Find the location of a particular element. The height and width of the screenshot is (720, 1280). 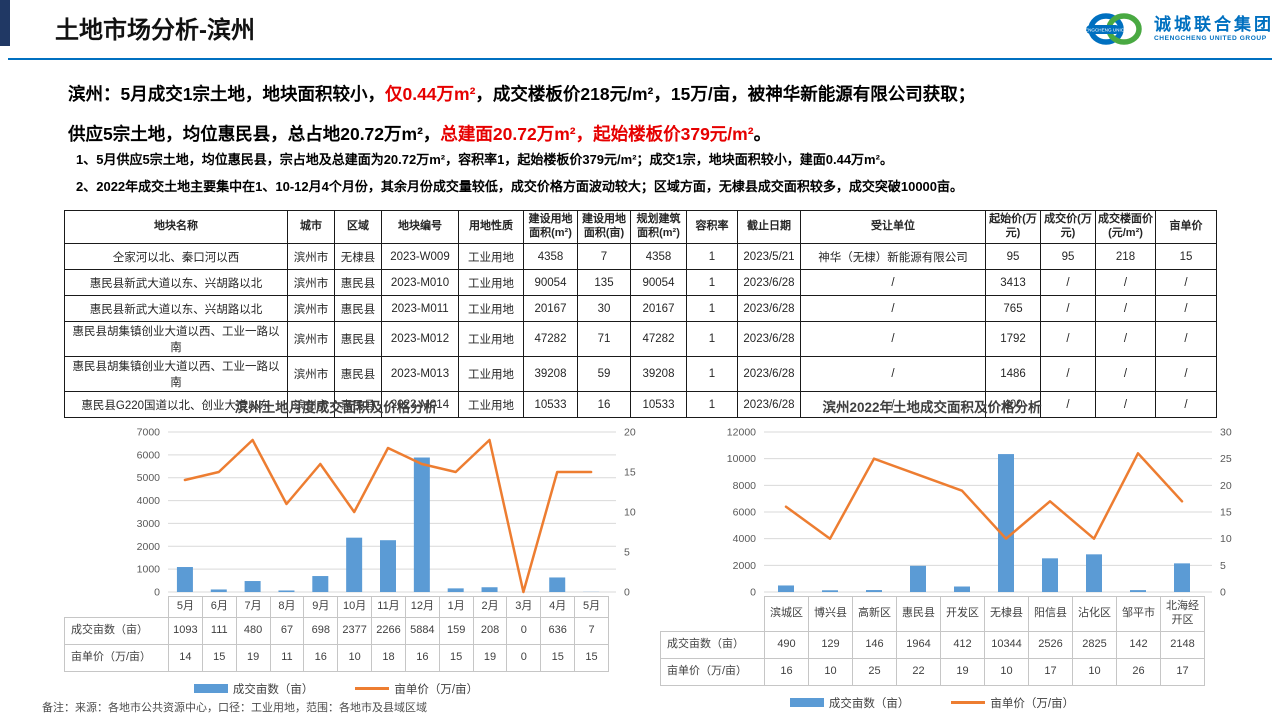

table-cell: 20167 is located at coordinates (550, 308).